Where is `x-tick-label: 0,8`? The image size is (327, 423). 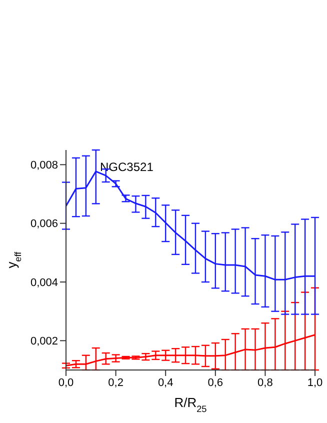 x-tick-label: 0,8 is located at coordinates (265, 382).